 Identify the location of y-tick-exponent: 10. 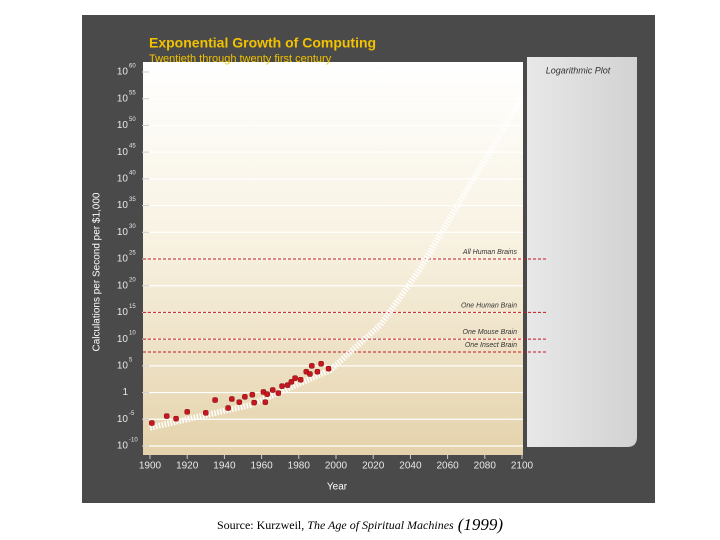
(132, 334).